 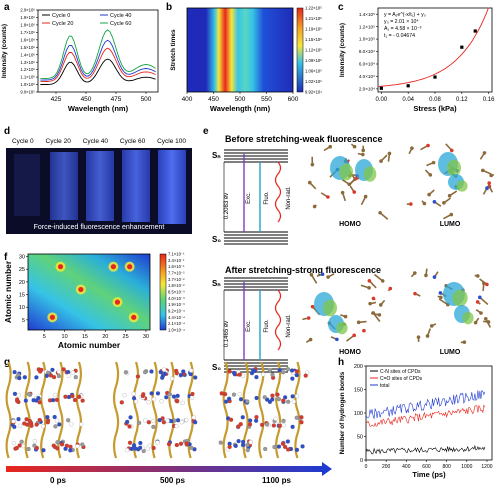 What do you see at coordinates (360, 438) in the screenshot?
I see `y-tick-label: 50` at bounding box center [360, 438].